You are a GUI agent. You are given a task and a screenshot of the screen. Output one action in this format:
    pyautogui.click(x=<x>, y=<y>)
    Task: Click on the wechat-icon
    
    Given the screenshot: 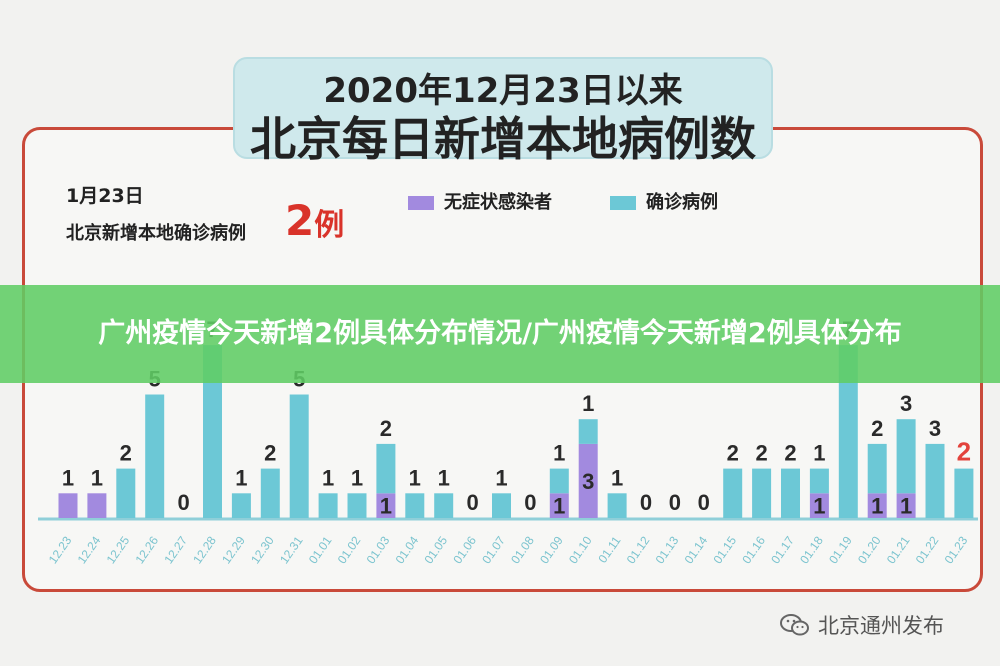 What is the action you would take?
    pyautogui.click(x=794, y=625)
    